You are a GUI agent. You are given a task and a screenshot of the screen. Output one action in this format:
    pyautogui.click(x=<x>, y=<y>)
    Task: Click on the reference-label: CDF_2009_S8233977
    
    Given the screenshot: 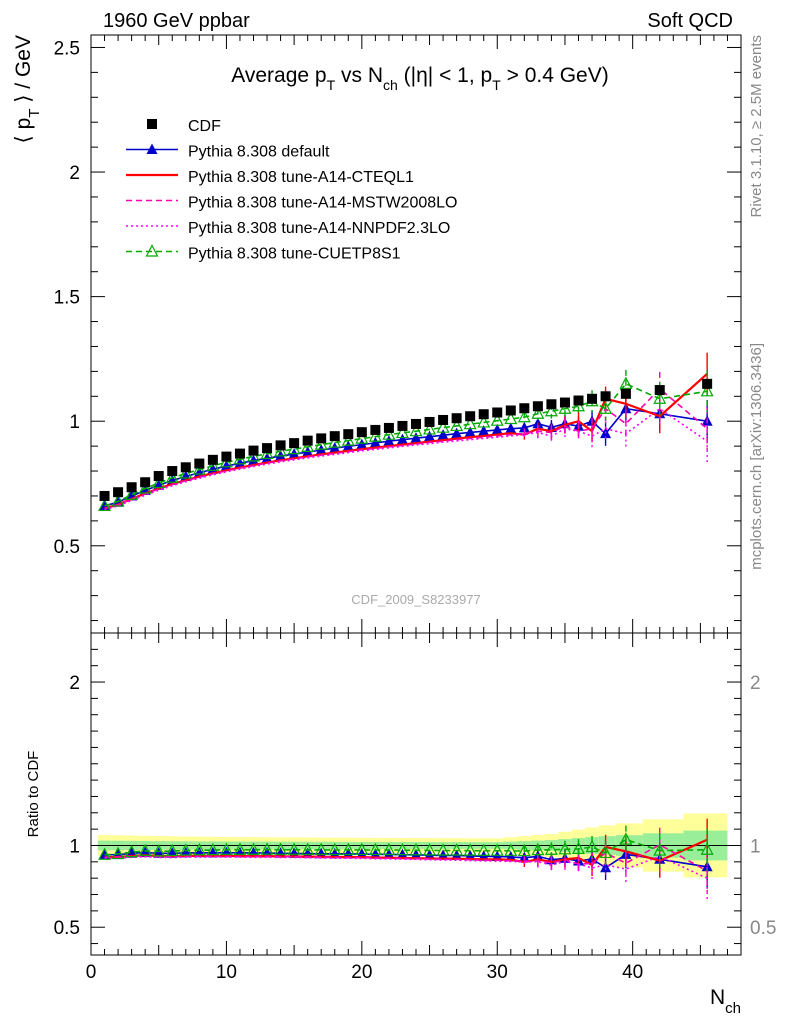 What is the action you would take?
    pyautogui.click(x=415, y=599)
    